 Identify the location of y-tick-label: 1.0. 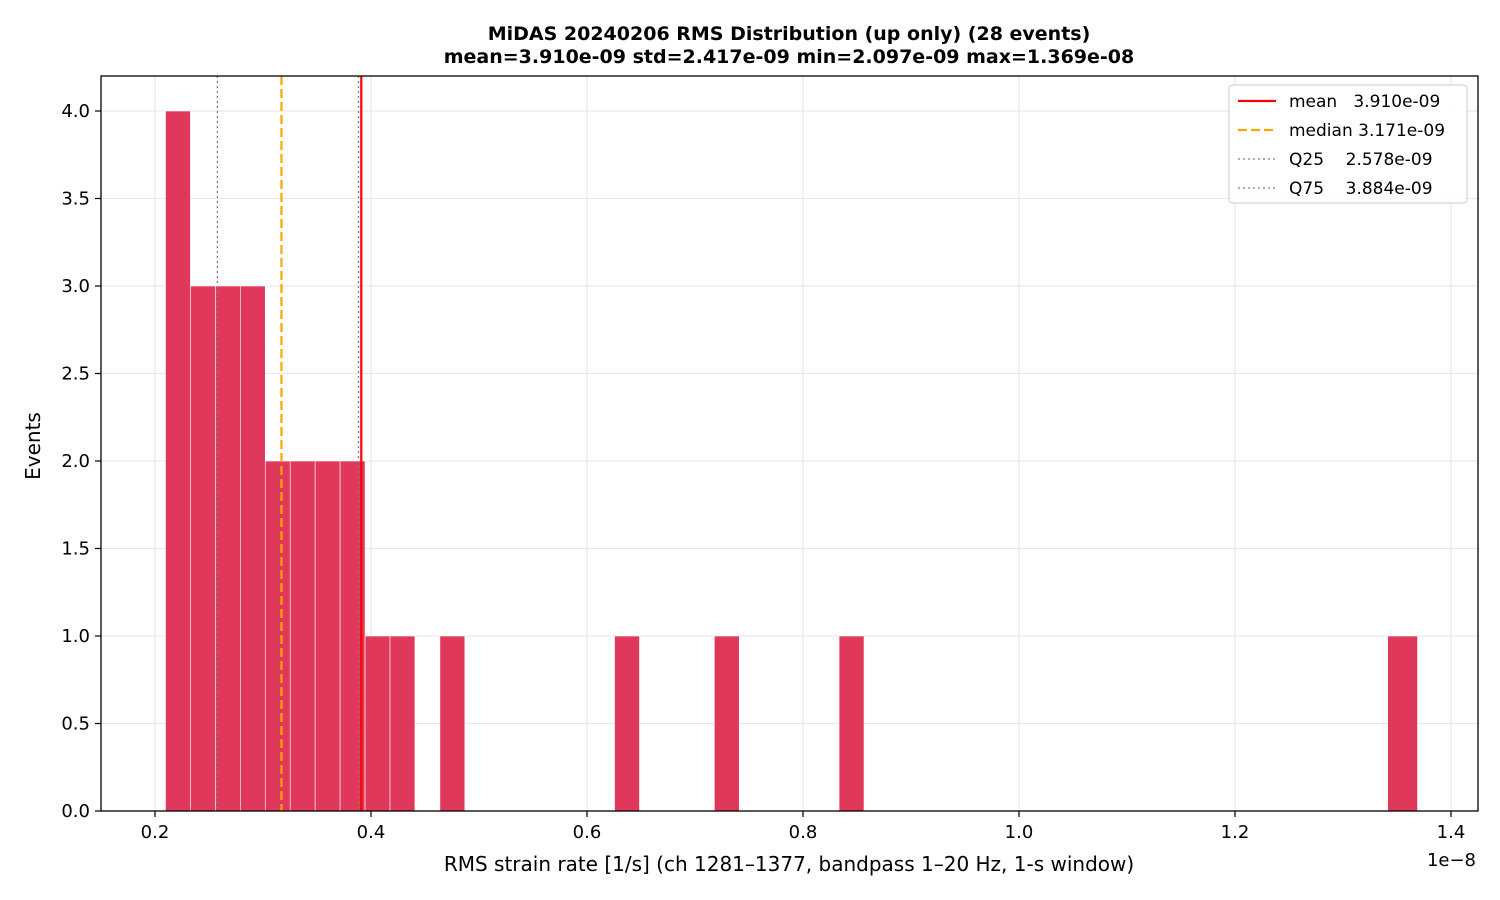
(75, 636).